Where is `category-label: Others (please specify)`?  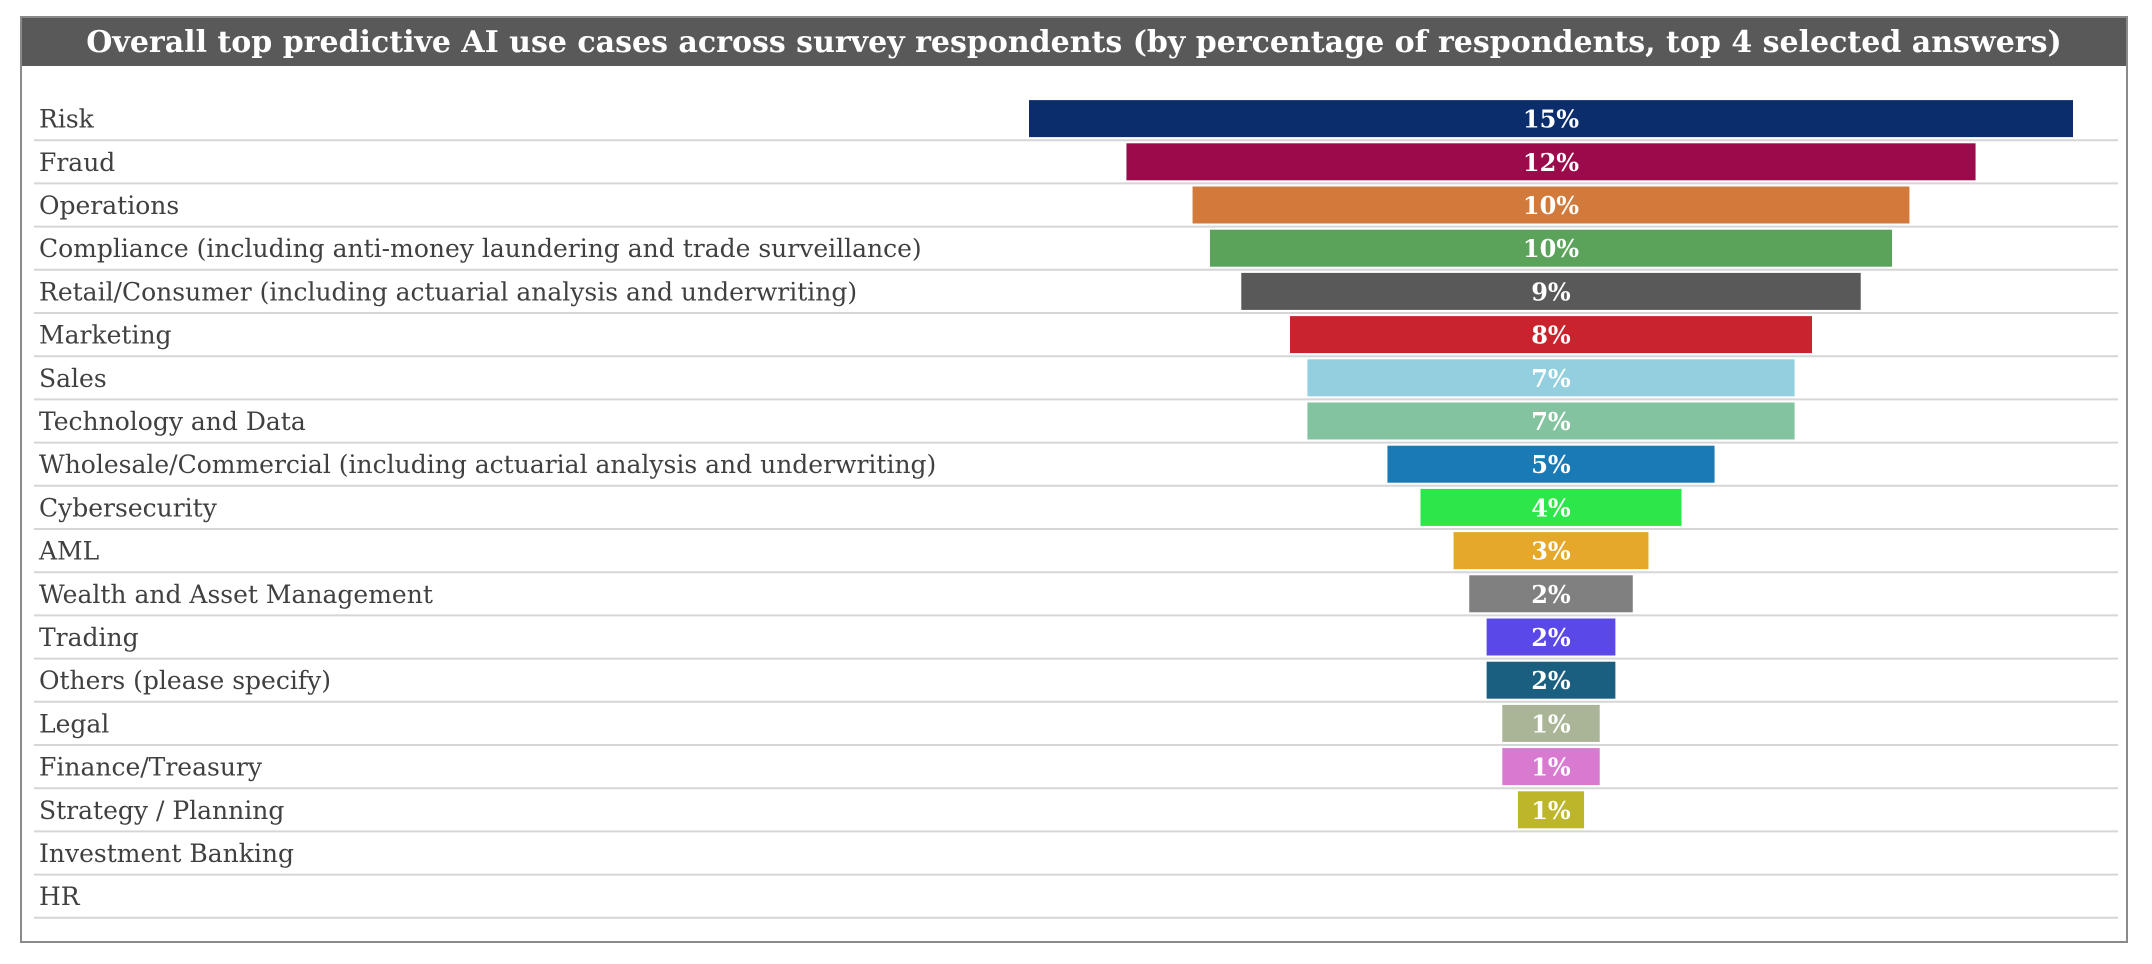
category-label: Others (please specify) is located at coordinates (185, 680).